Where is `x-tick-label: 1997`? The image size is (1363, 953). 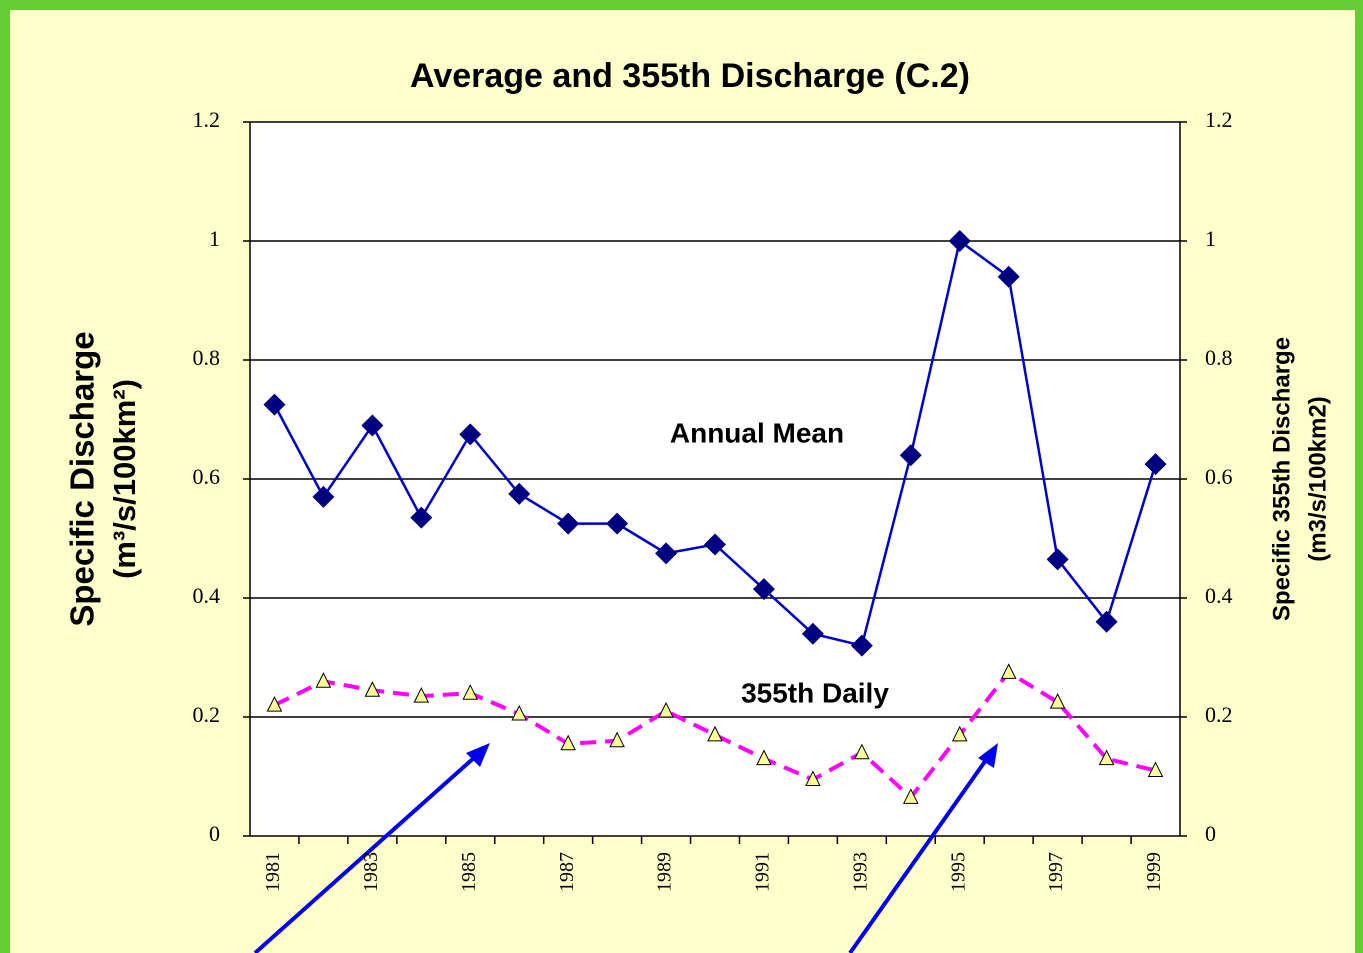
x-tick-label: 1997 is located at coordinates (1056, 872).